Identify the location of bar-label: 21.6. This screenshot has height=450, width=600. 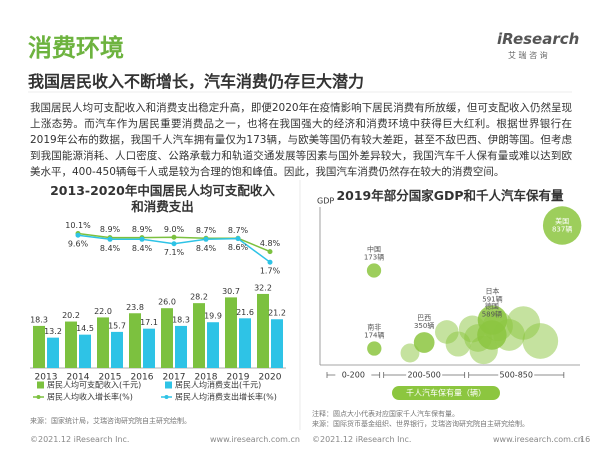
(245, 312).